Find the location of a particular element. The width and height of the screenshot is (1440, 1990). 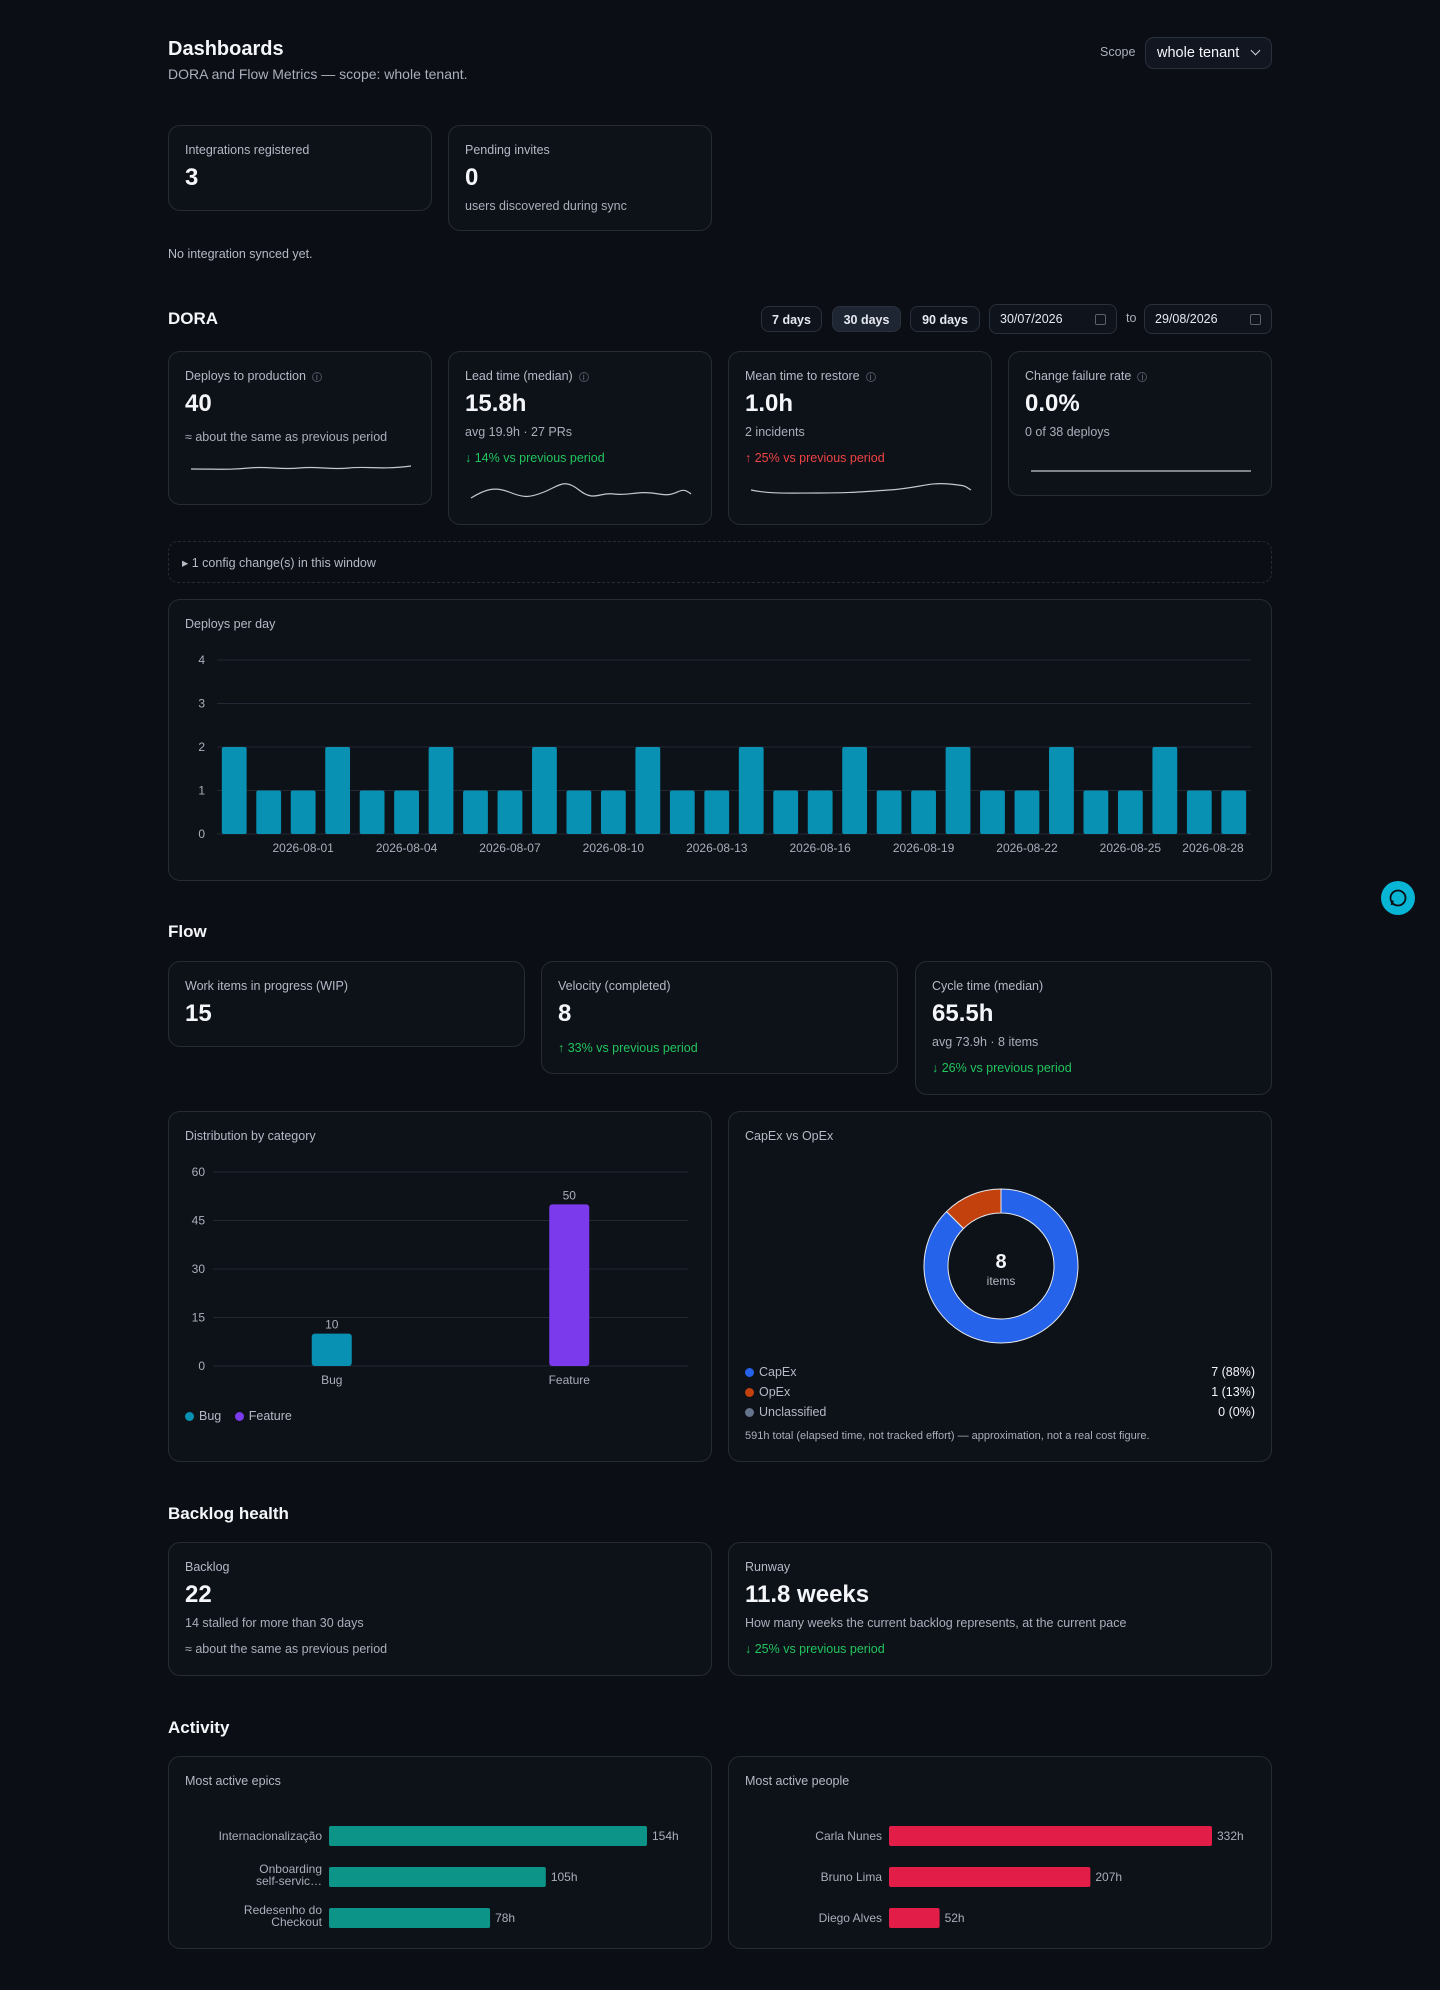

flow-heading: Flow is located at coordinates (187, 931).